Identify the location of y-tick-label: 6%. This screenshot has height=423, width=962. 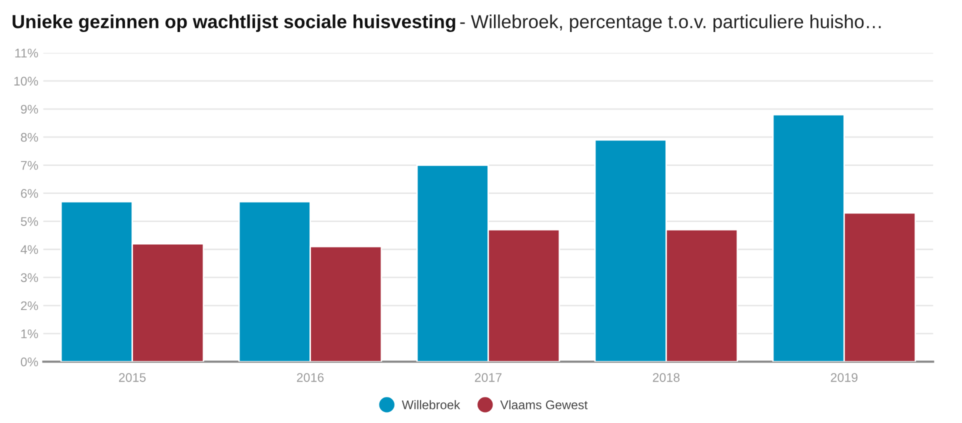
(29, 193).